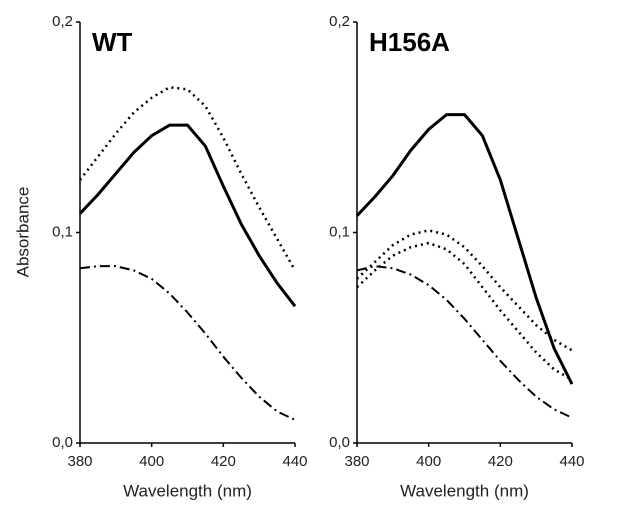 The height and width of the screenshot is (508, 622). I want to click on panel-title: WT, so click(112, 42).